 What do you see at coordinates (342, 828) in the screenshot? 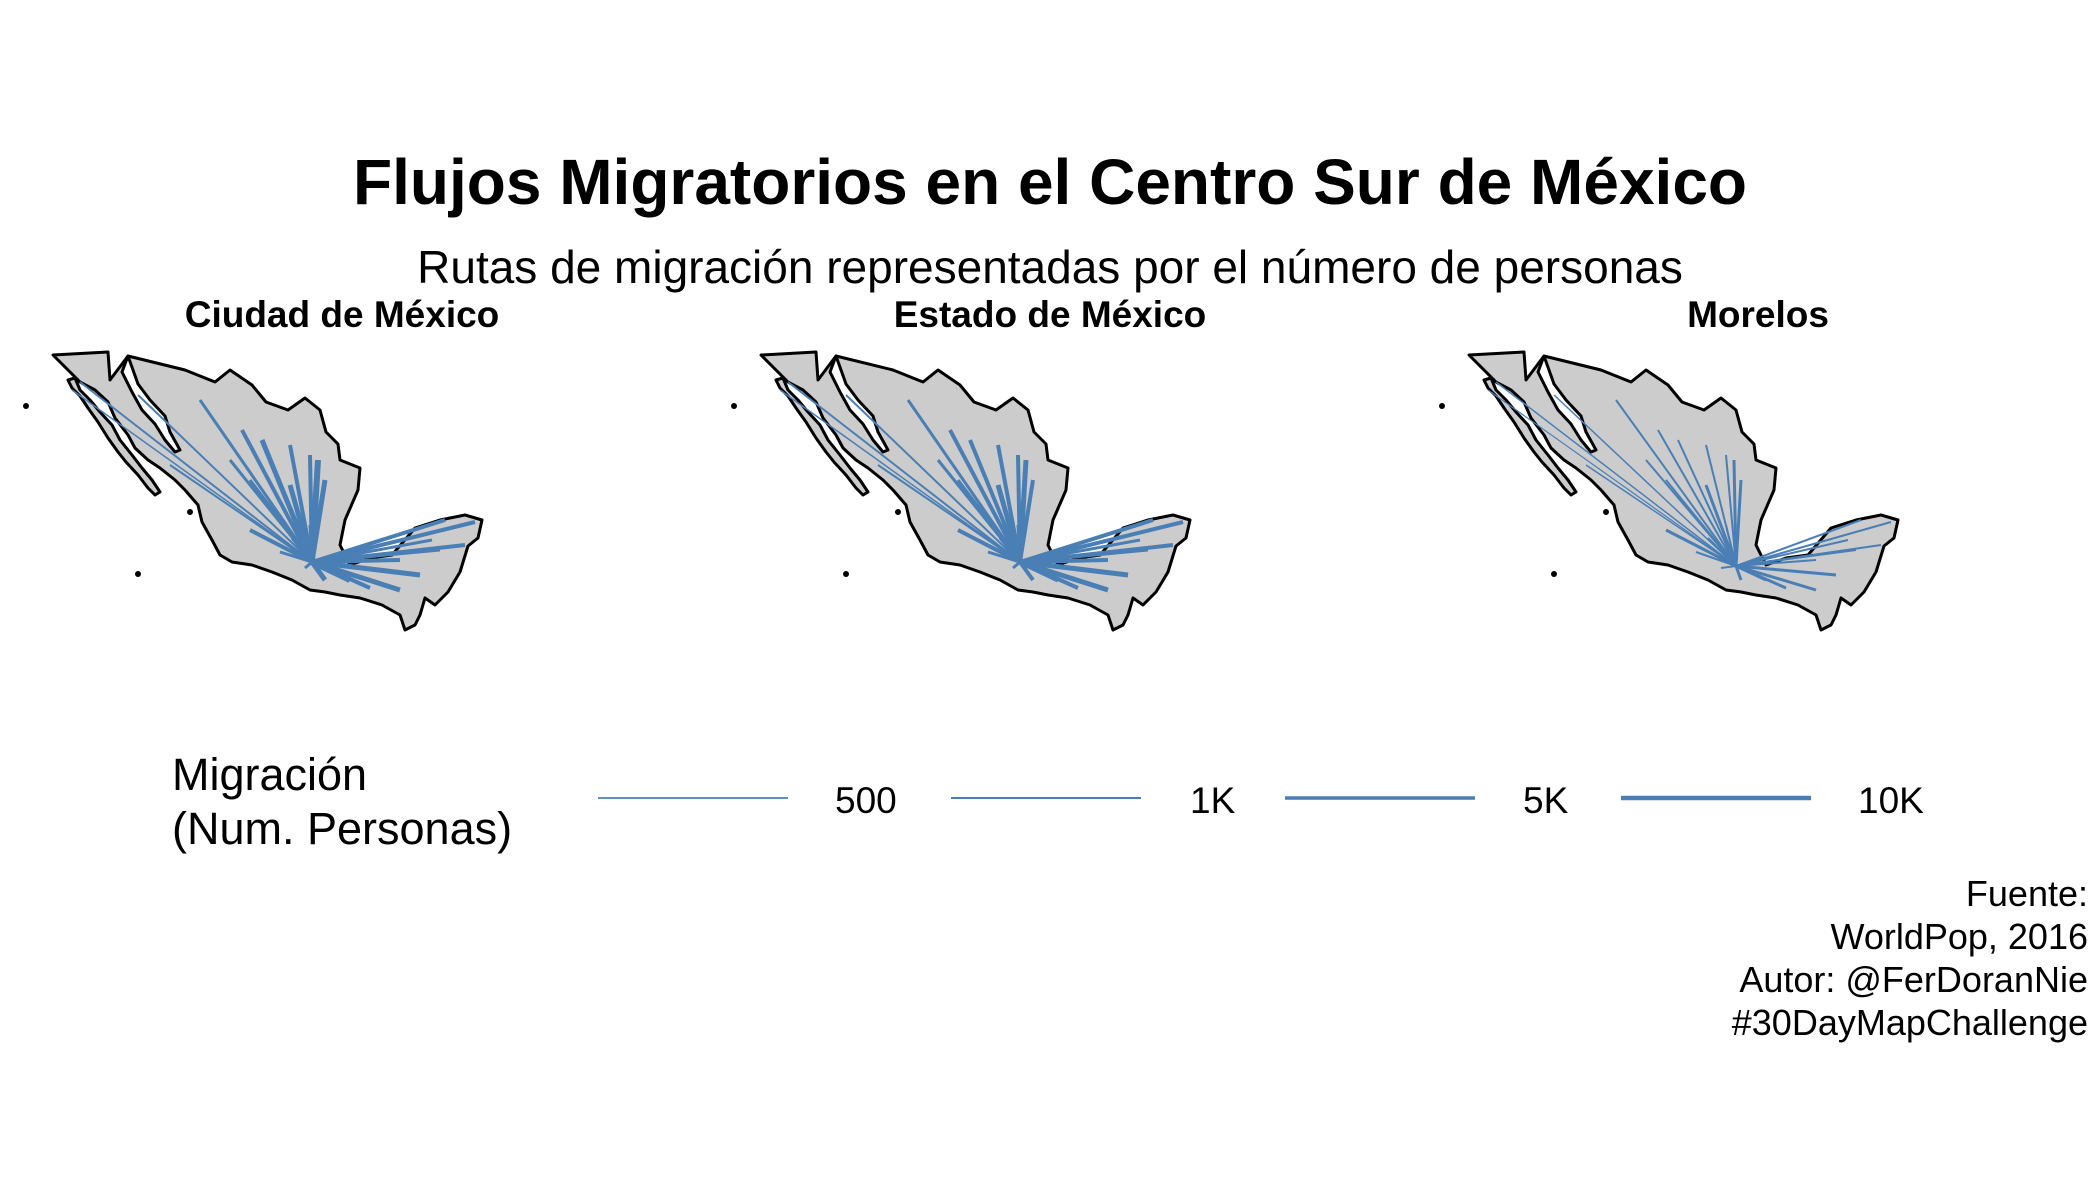
I see `legend-title-line2: (Num. Personas)` at bounding box center [342, 828].